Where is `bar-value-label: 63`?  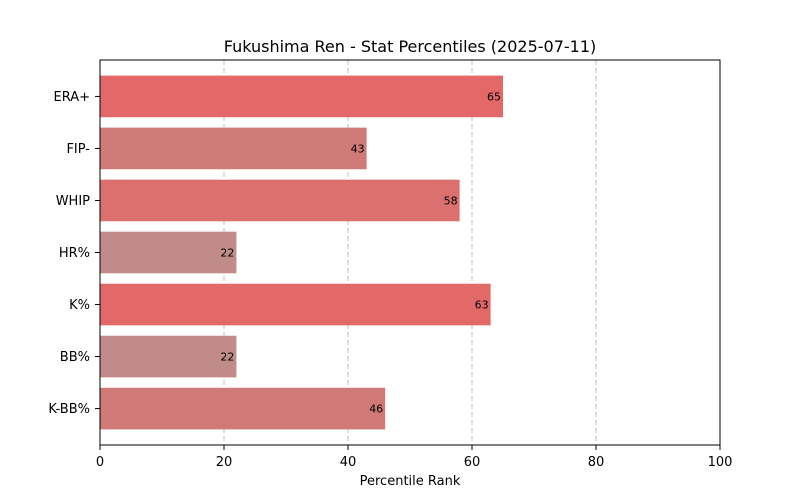
bar-value-label: 63 is located at coordinates (482, 305).